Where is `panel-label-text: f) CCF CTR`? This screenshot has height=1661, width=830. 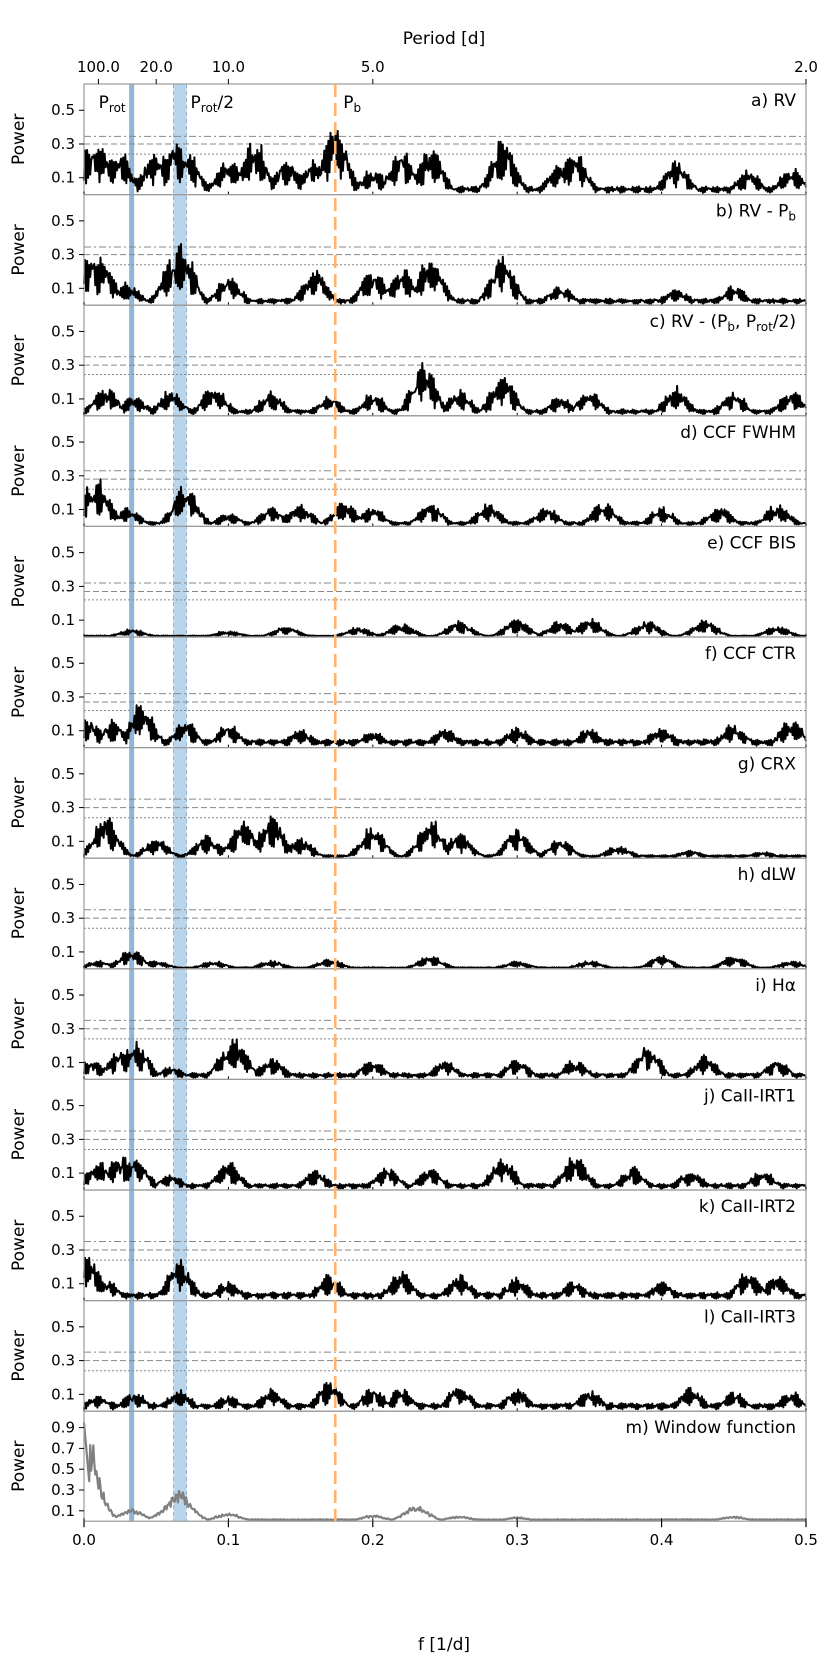 panel-label-text: f) CCF CTR is located at coordinates (750, 654).